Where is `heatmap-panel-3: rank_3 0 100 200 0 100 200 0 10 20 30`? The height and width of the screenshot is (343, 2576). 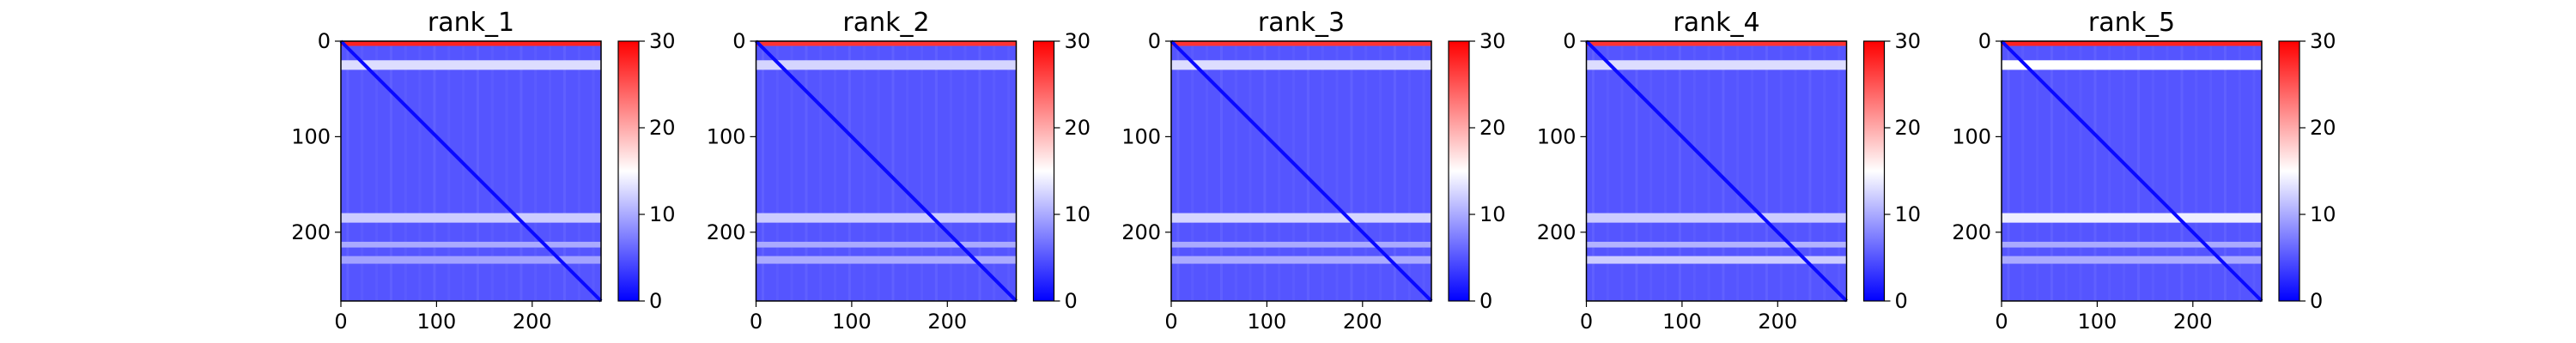
heatmap-panel-3: rank_3 0 100 200 0 100 200 0 10 20 30 is located at coordinates (1313, 171).